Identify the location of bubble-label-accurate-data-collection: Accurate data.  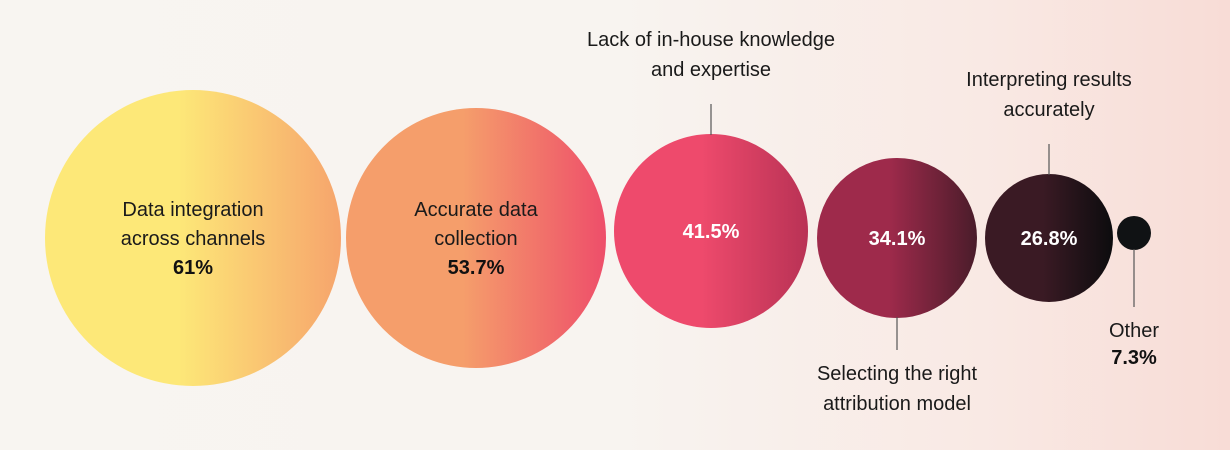
(476, 210).